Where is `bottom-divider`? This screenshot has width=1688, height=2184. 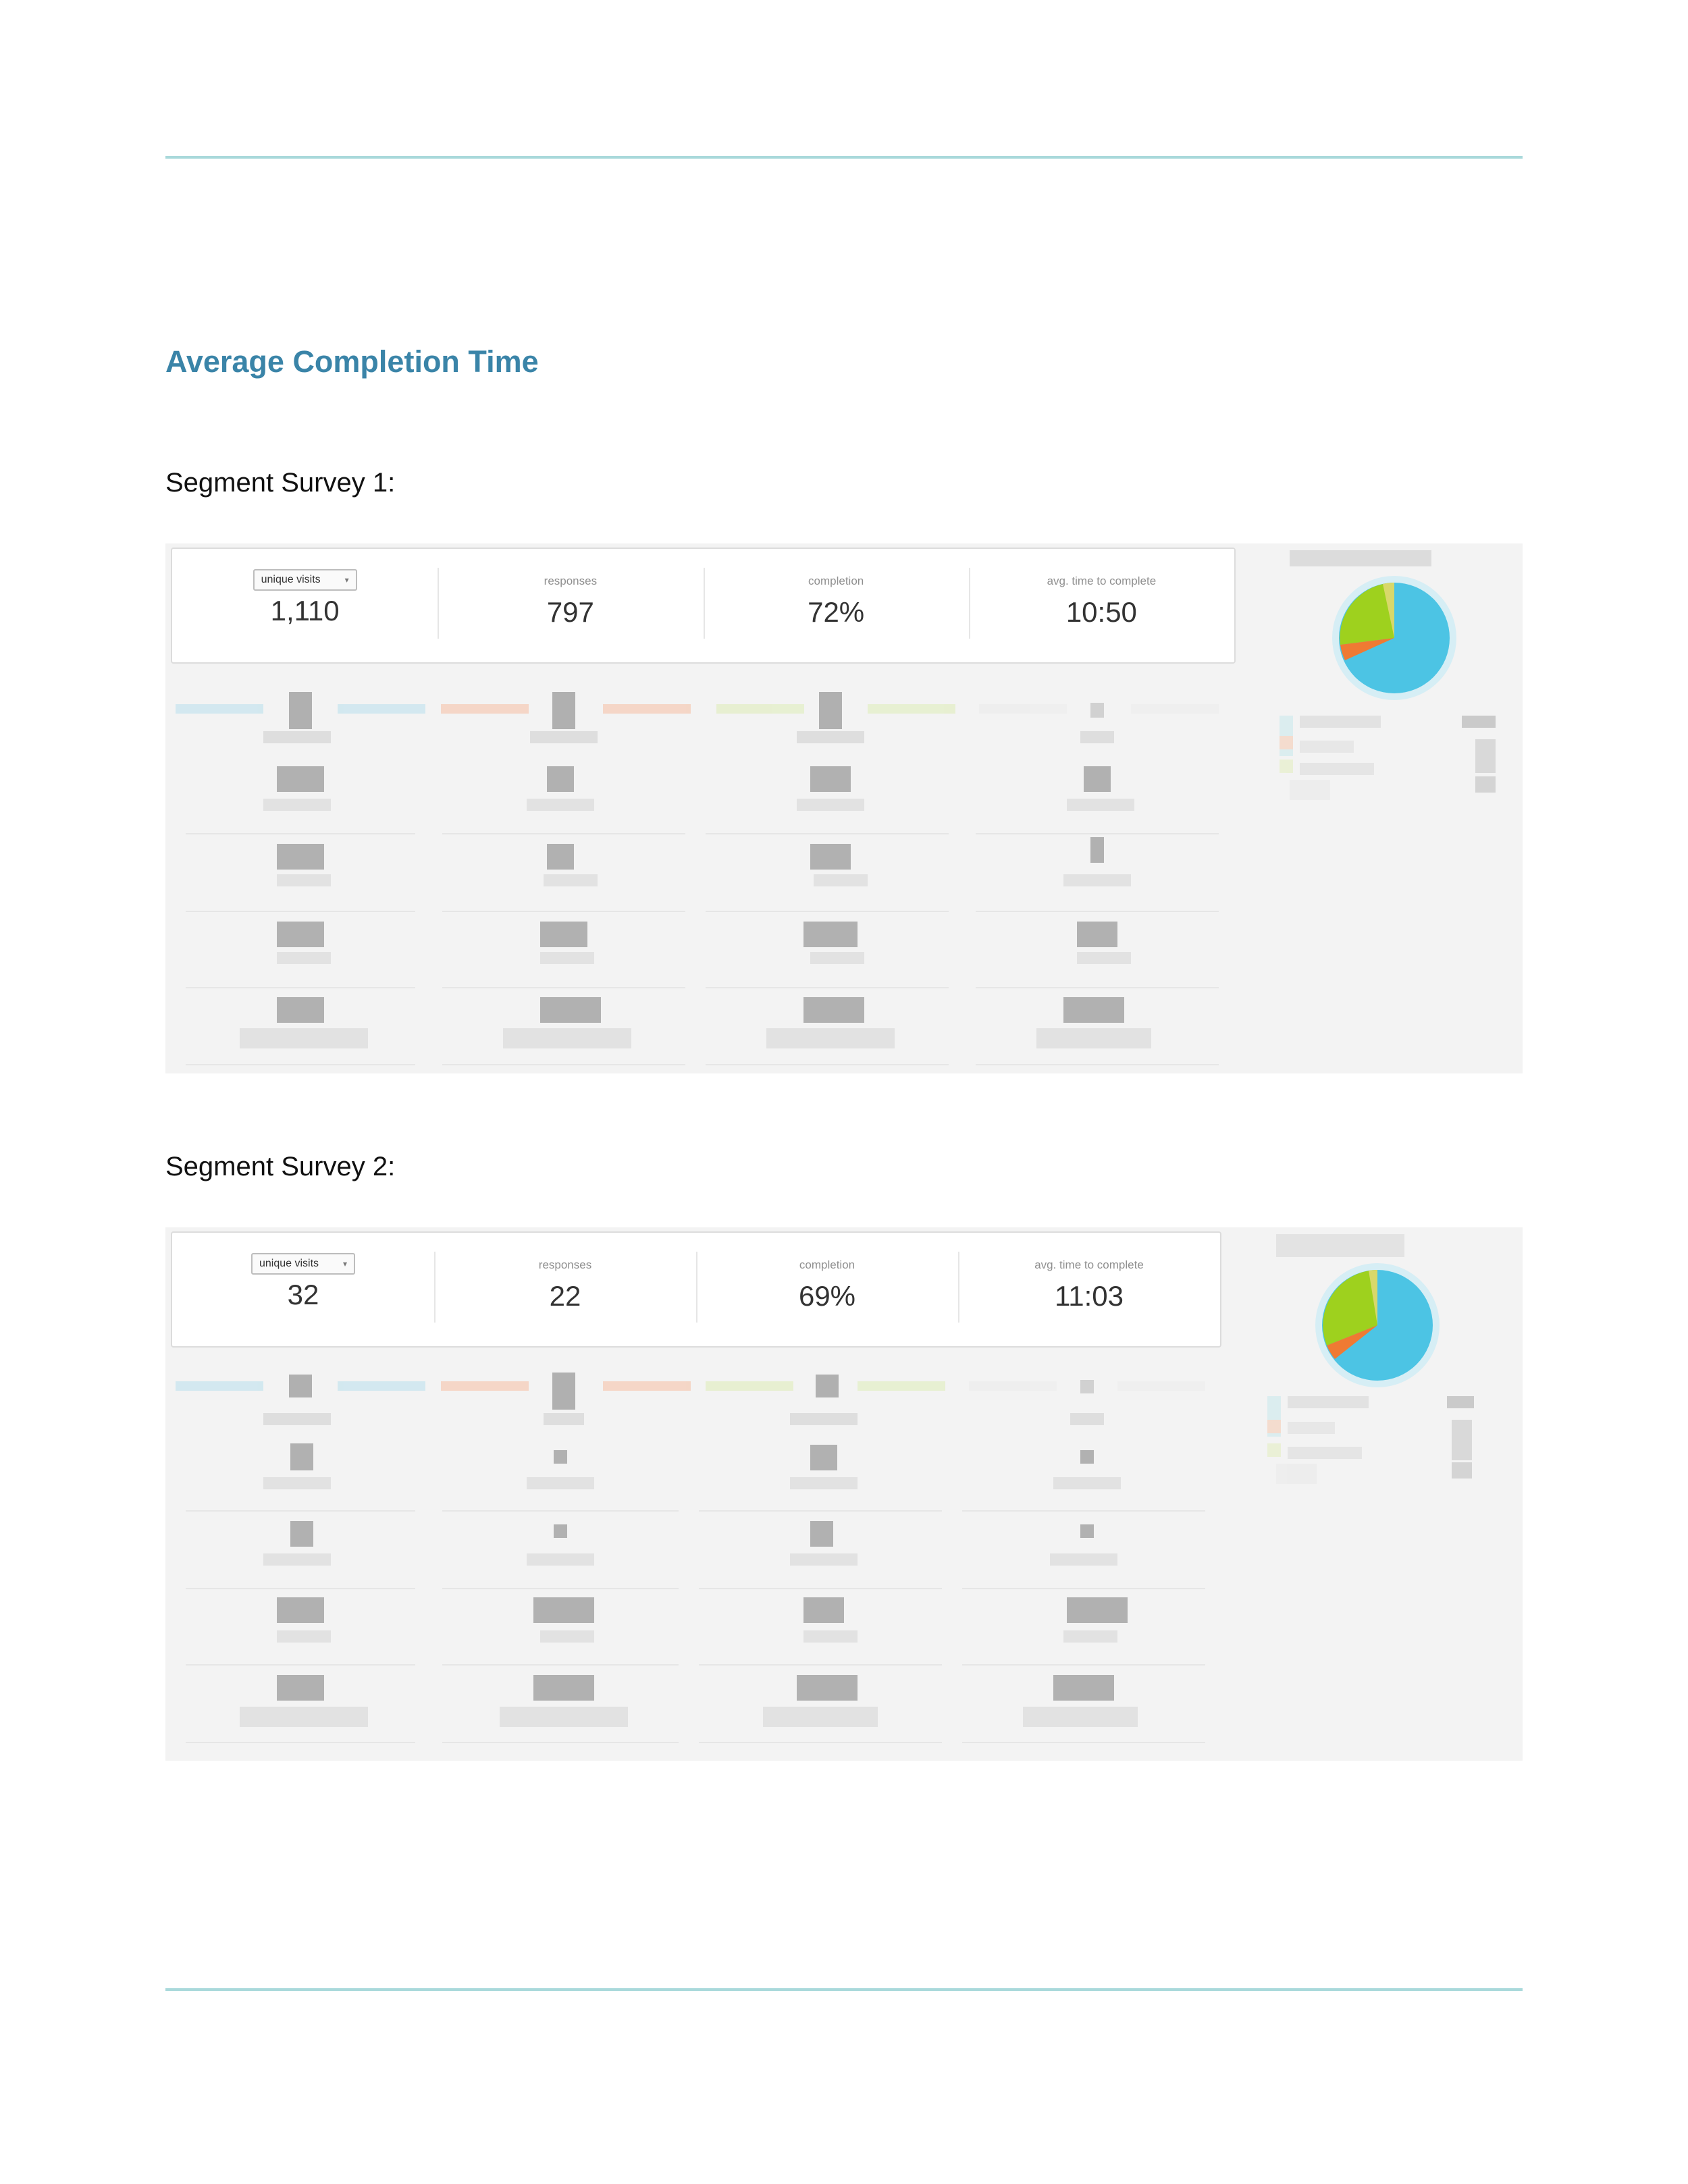 bottom-divider is located at coordinates (844, 1989).